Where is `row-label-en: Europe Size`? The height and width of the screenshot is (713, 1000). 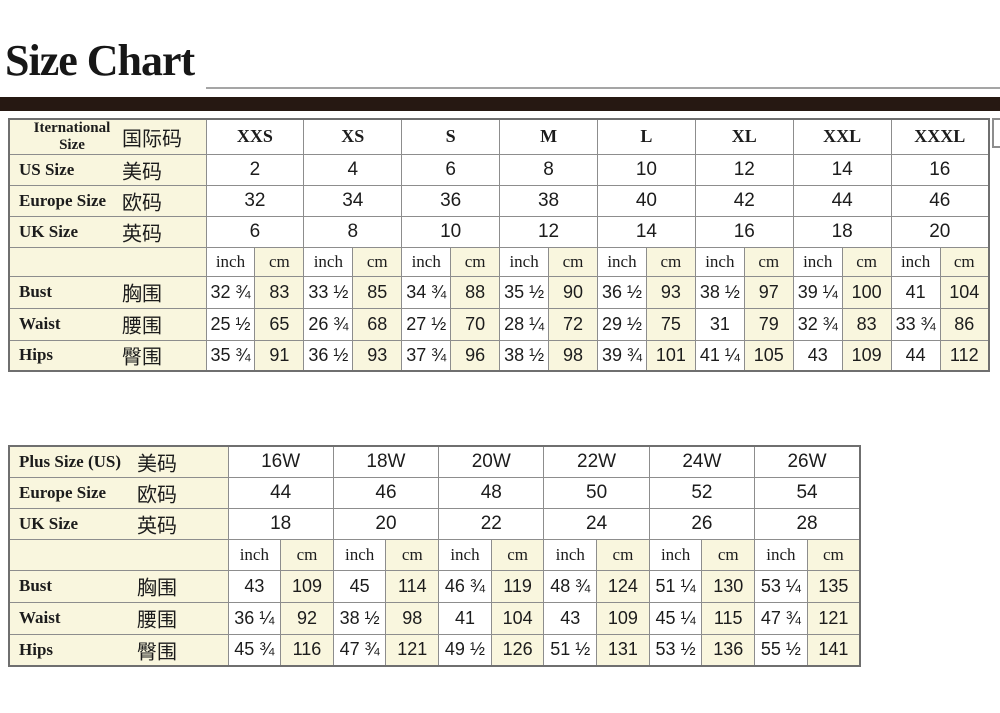 row-label-en: Europe Size is located at coordinates (63, 492).